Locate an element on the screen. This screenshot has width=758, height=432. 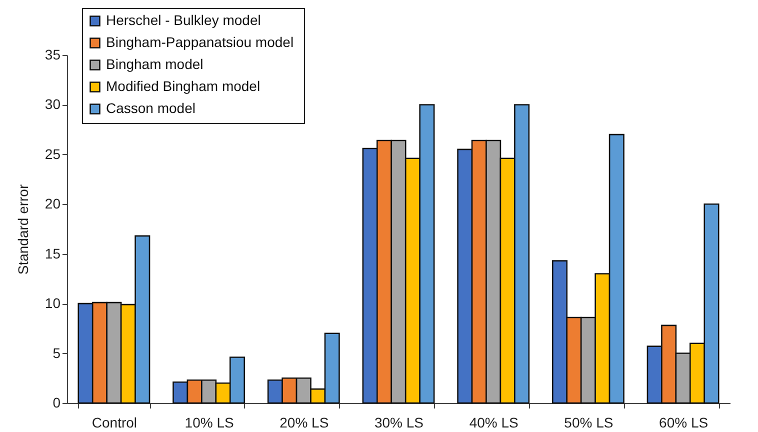
x-tick-label: 10% LS is located at coordinates (209, 422).